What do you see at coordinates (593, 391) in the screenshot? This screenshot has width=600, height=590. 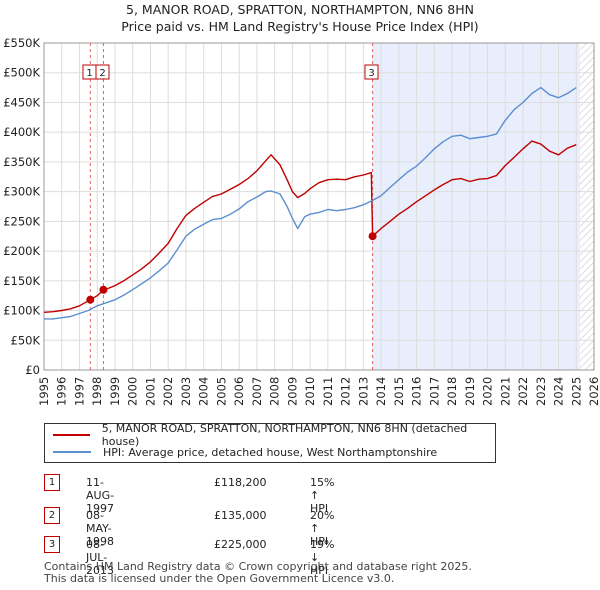 I see `x-tick-label: 2026` at bounding box center [593, 391].